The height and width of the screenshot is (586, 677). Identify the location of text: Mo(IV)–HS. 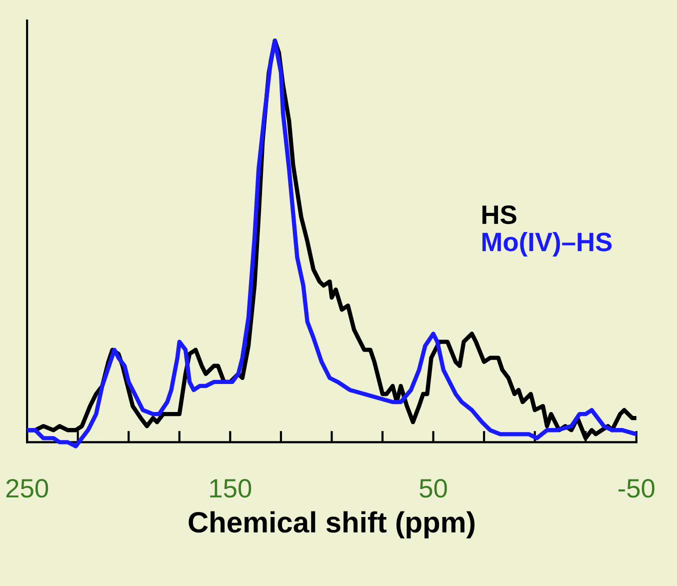
(547, 244).